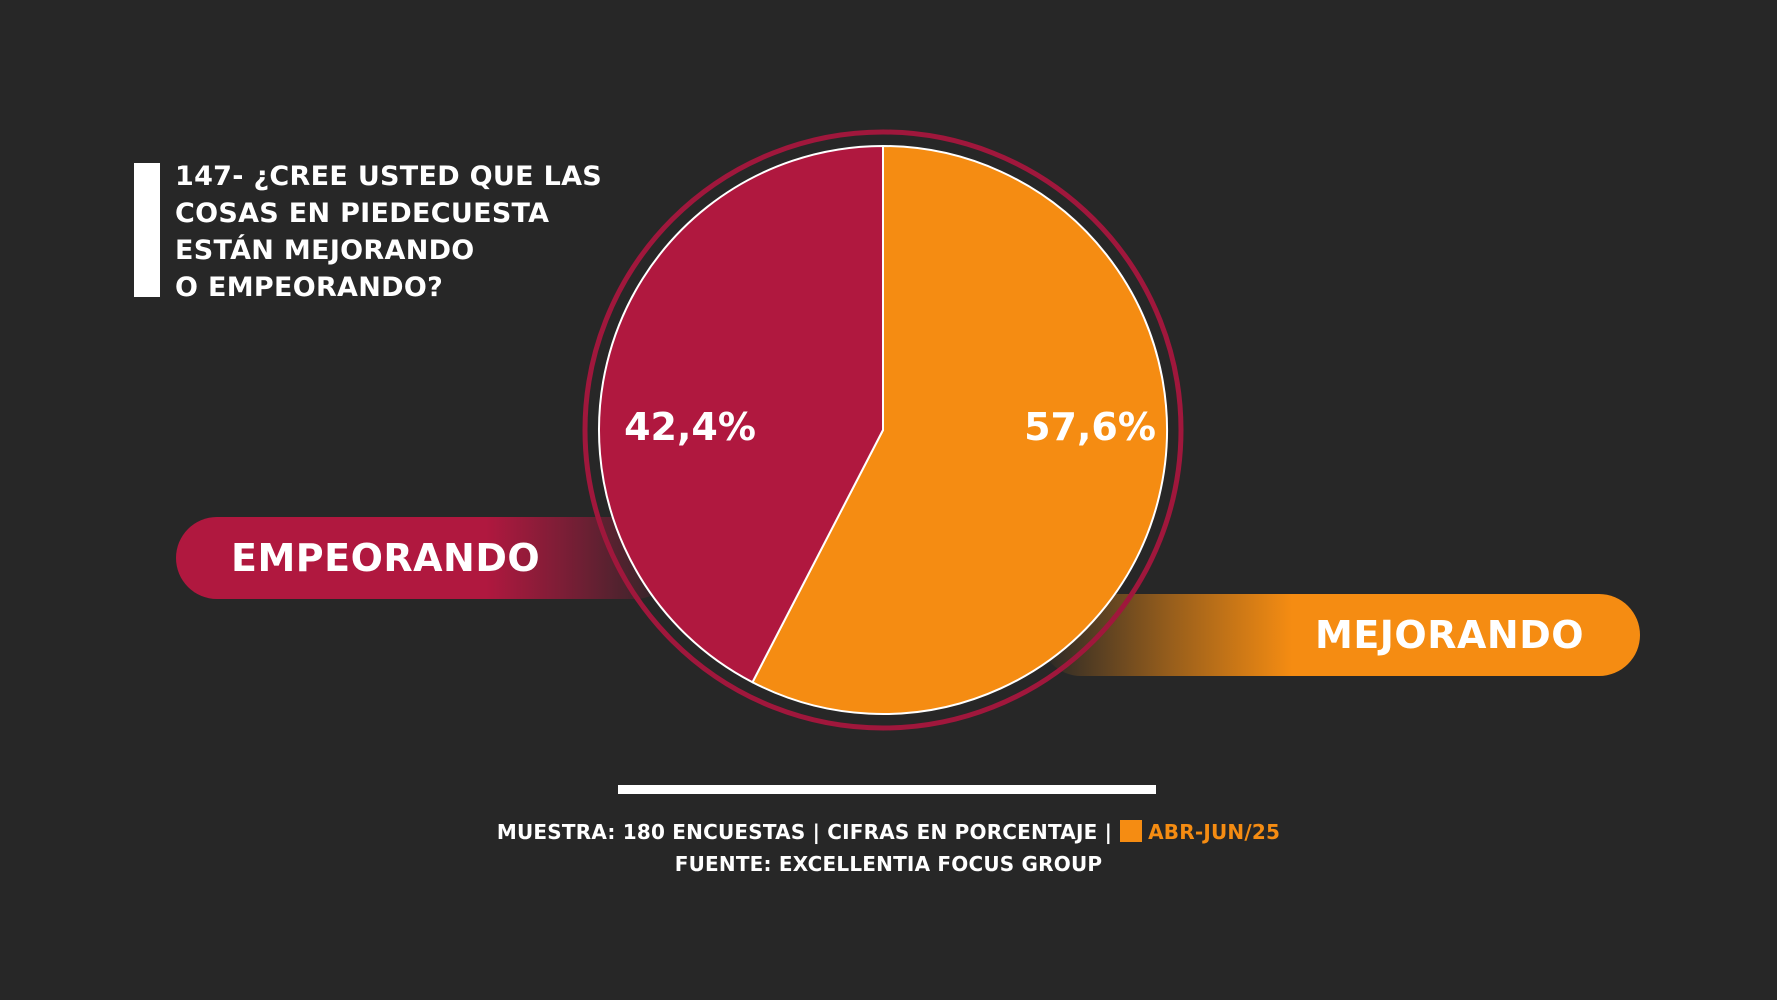  I want to click on mejorando-label: MEJORANDO, so click(1450, 635).